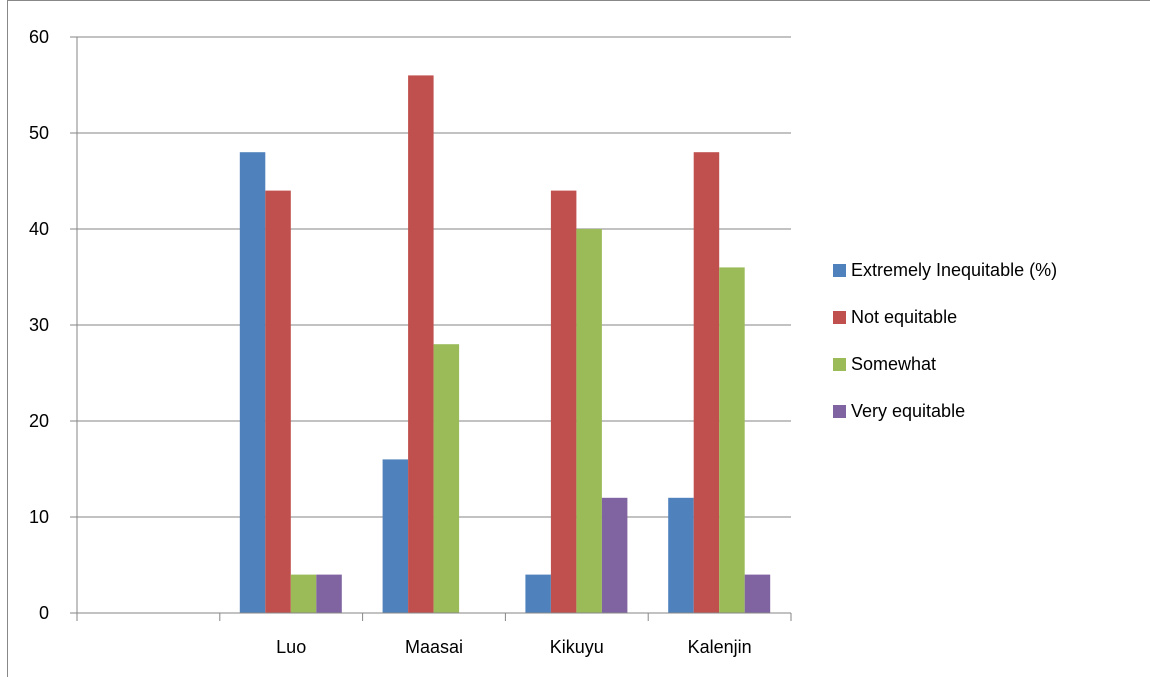 The height and width of the screenshot is (677, 1150). I want to click on legend-item-not-equitable: Not equitable, so click(945, 317).